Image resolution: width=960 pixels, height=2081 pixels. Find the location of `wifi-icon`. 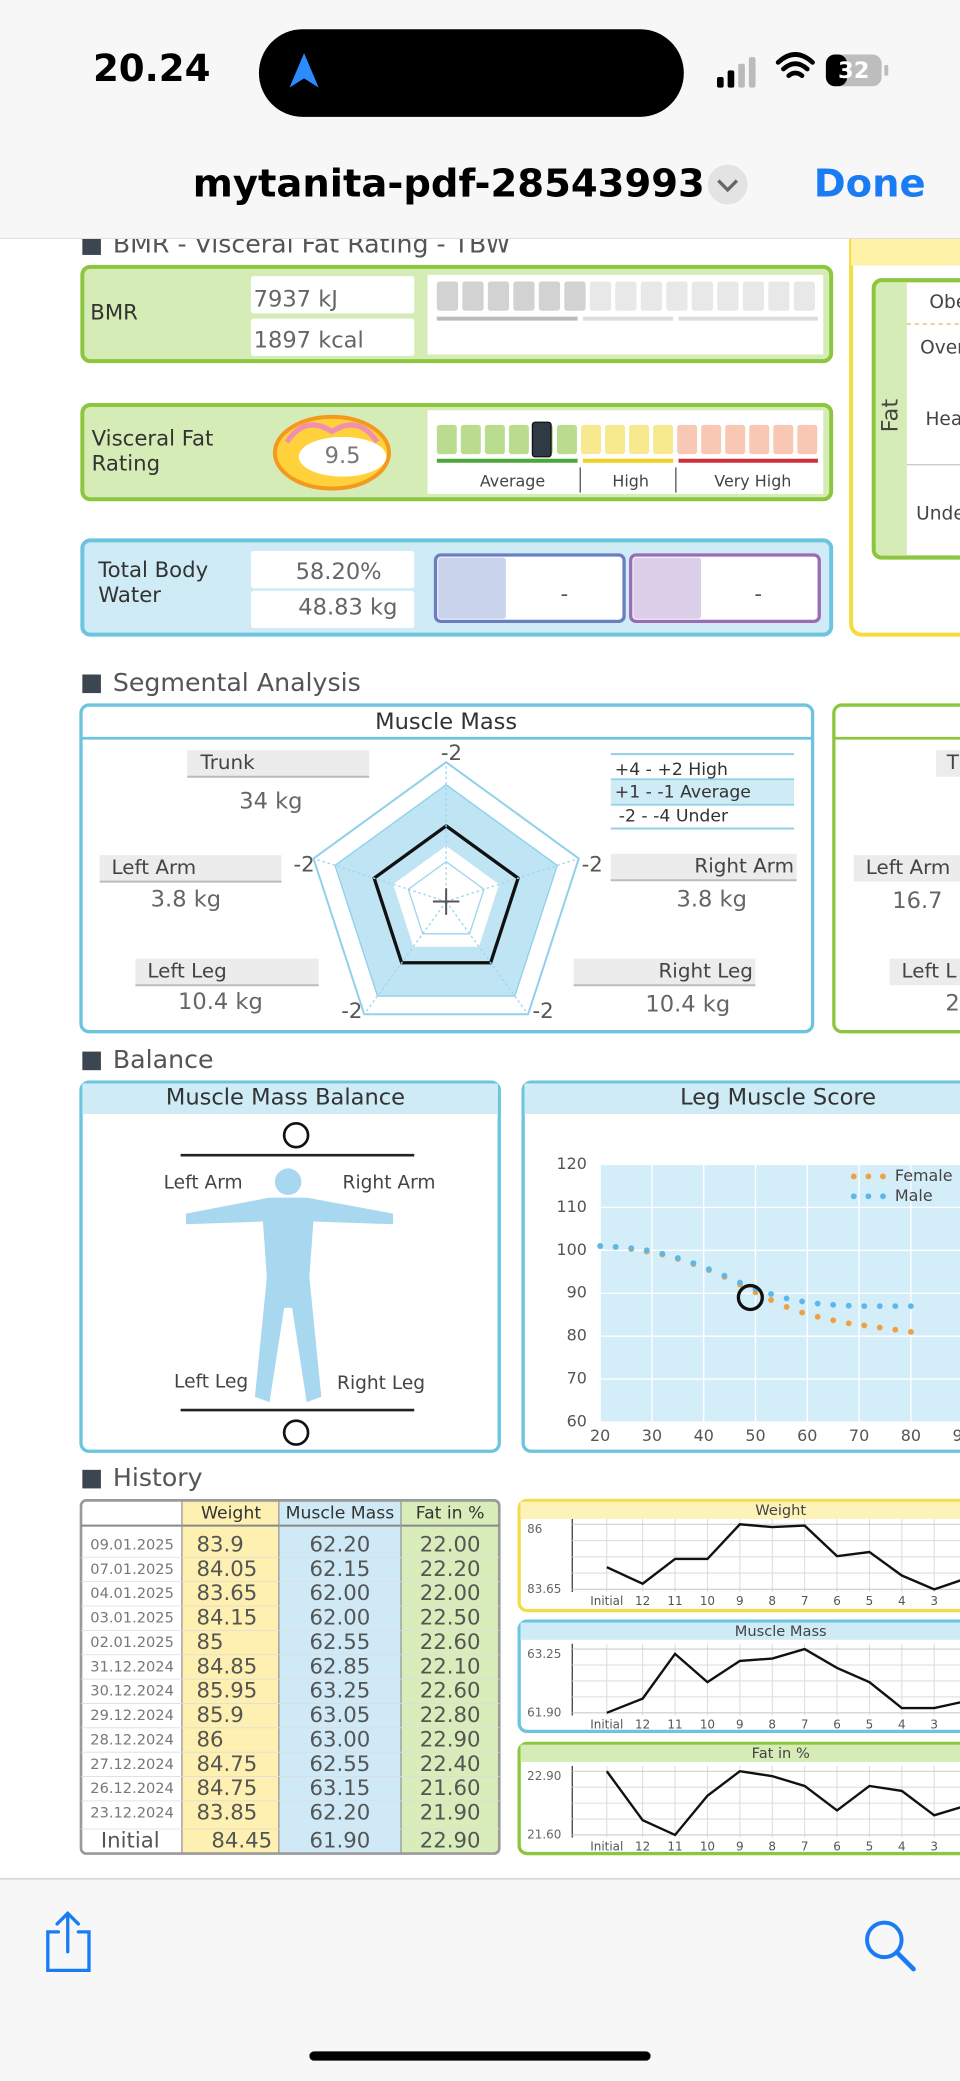

wifi-icon is located at coordinates (795, 65).